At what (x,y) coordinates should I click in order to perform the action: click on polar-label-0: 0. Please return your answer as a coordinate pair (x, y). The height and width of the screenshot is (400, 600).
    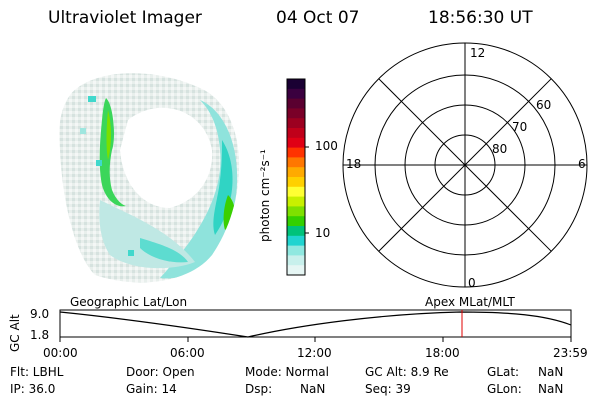
    Looking at the image, I should click on (472, 283).